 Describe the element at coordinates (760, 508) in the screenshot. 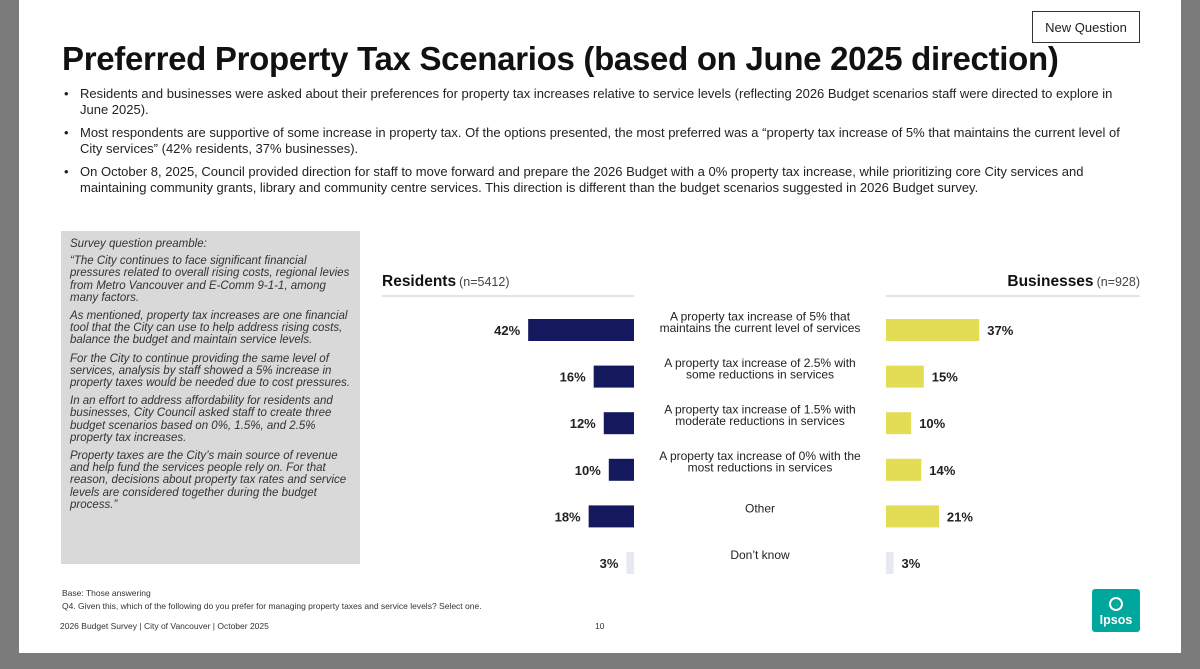

I see `category-label: Other` at that location.